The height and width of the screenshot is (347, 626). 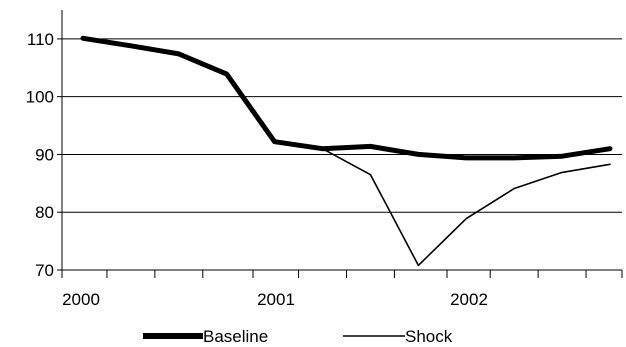 What do you see at coordinates (81, 299) in the screenshot?
I see `x-tick-label: 2000` at bounding box center [81, 299].